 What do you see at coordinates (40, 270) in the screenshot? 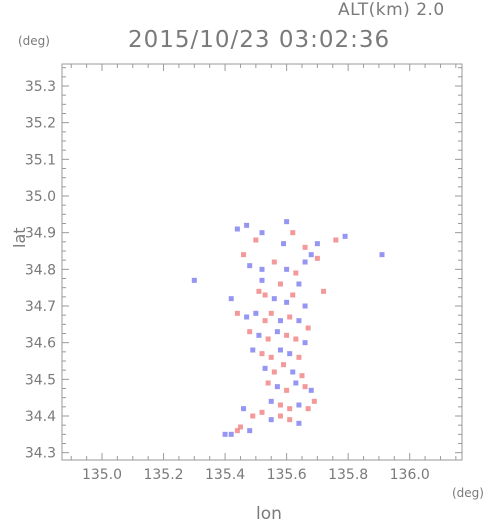
I see `y-tick-label: 34.8` at bounding box center [40, 270].